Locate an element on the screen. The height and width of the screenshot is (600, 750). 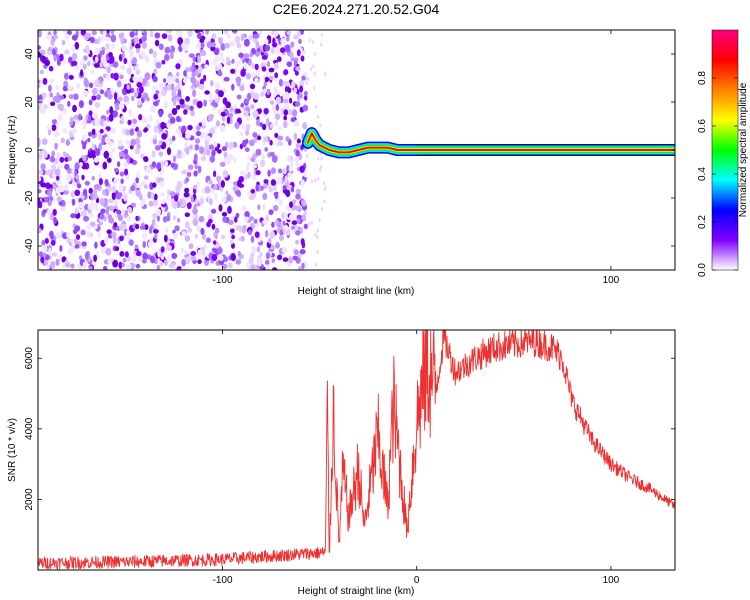
y-tick-label: 2000 is located at coordinates (29, 499).